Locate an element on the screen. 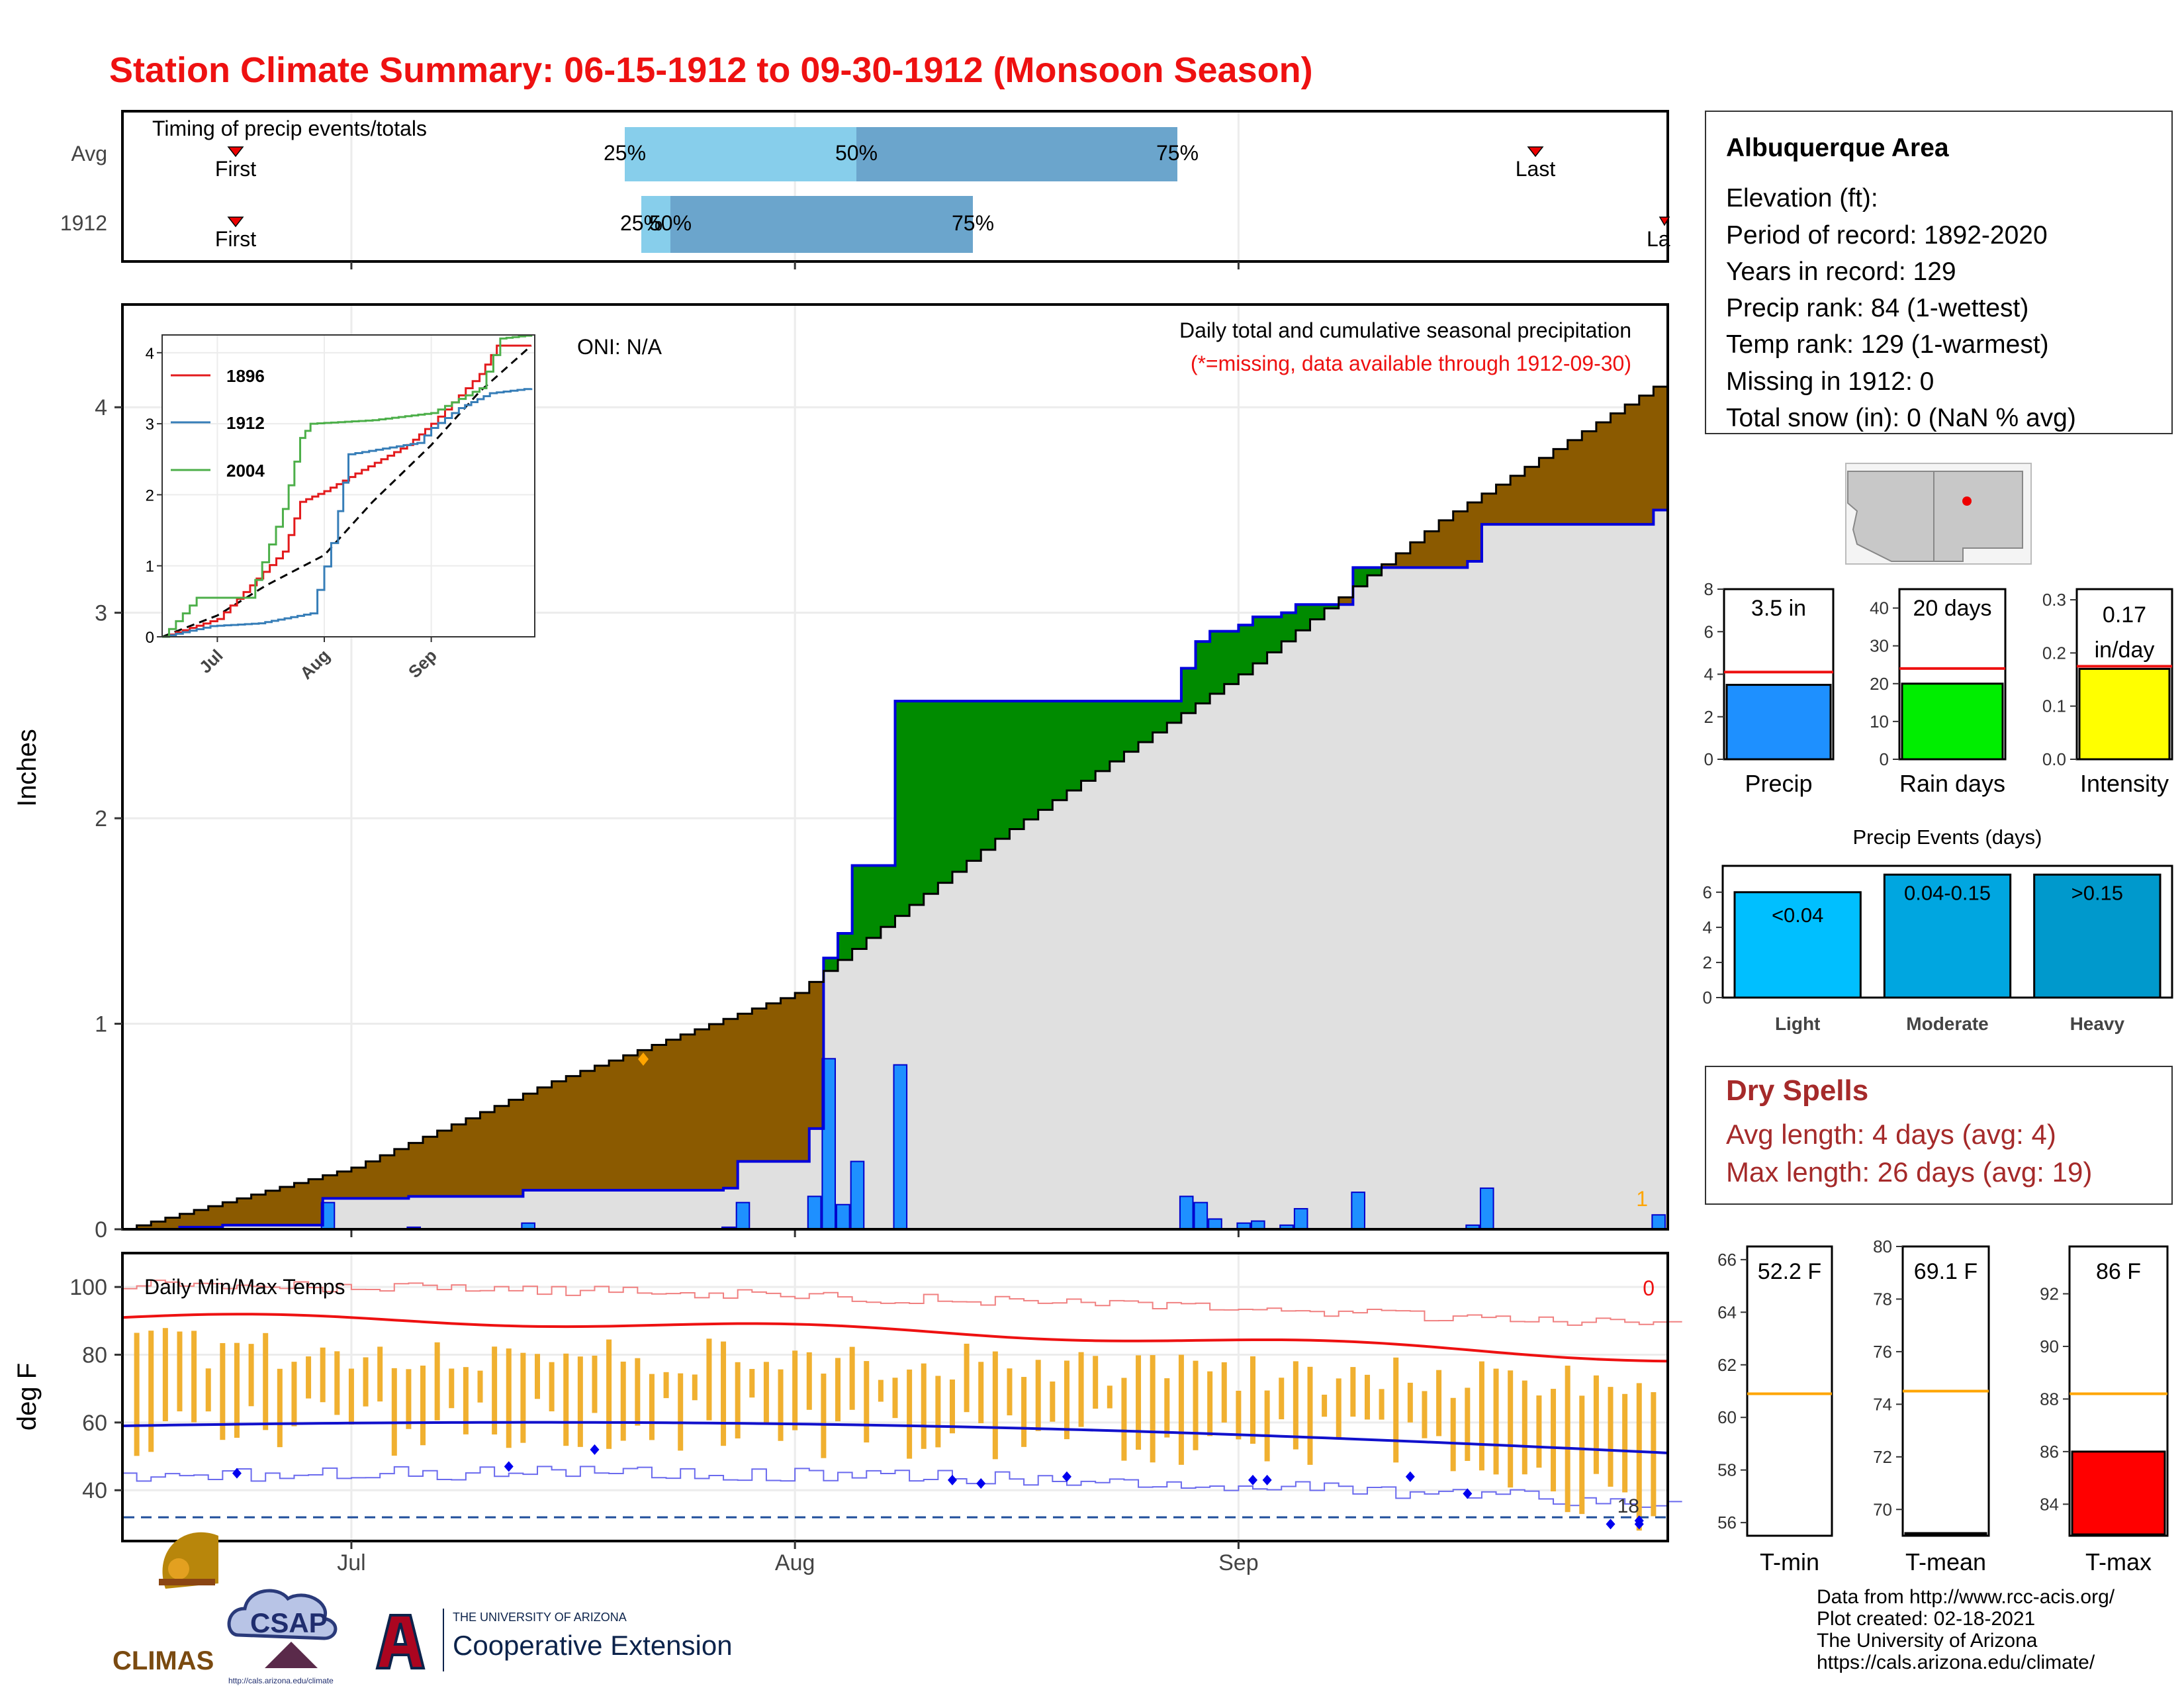 This screenshot has height=1688, width=2184. missing-marker-icon is located at coordinates (643, 1059).